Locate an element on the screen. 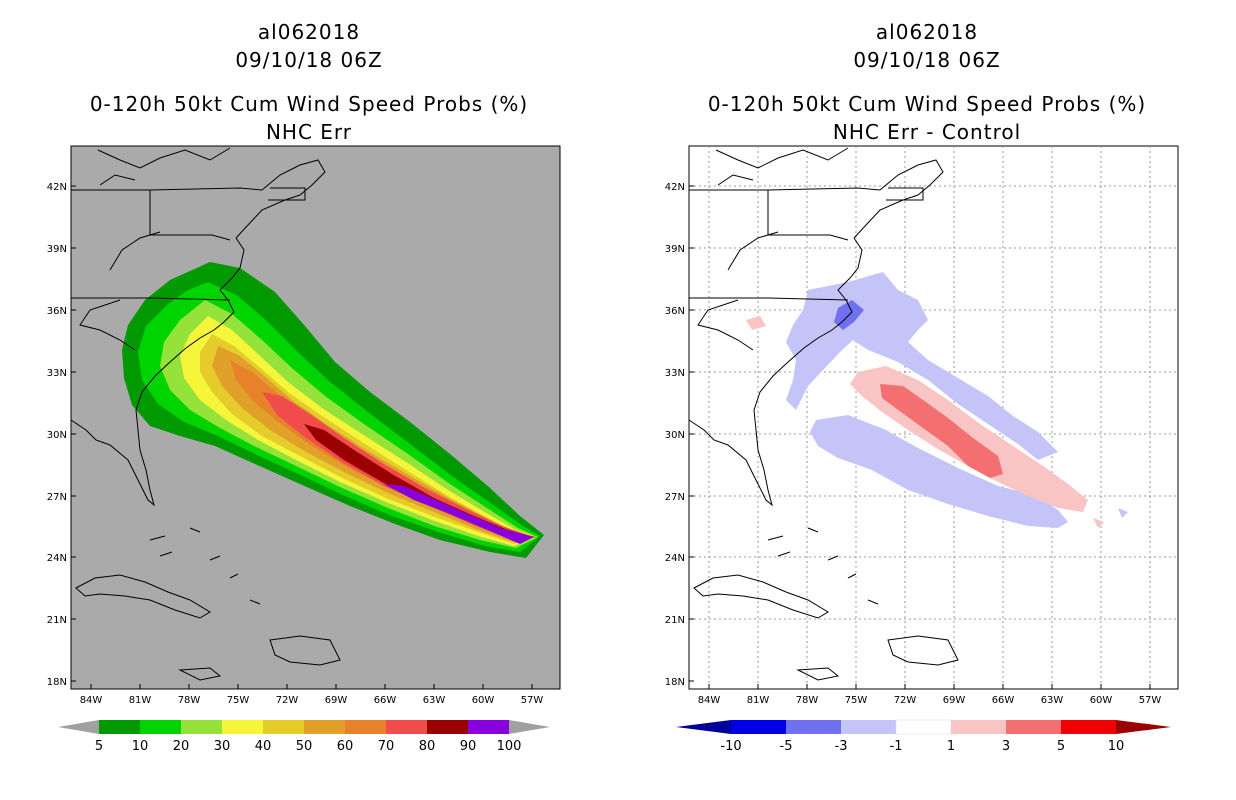 Image resolution: width=1236 pixels, height=800 pixels. subtitle: NHC Err - Control is located at coordinates (927, 132).